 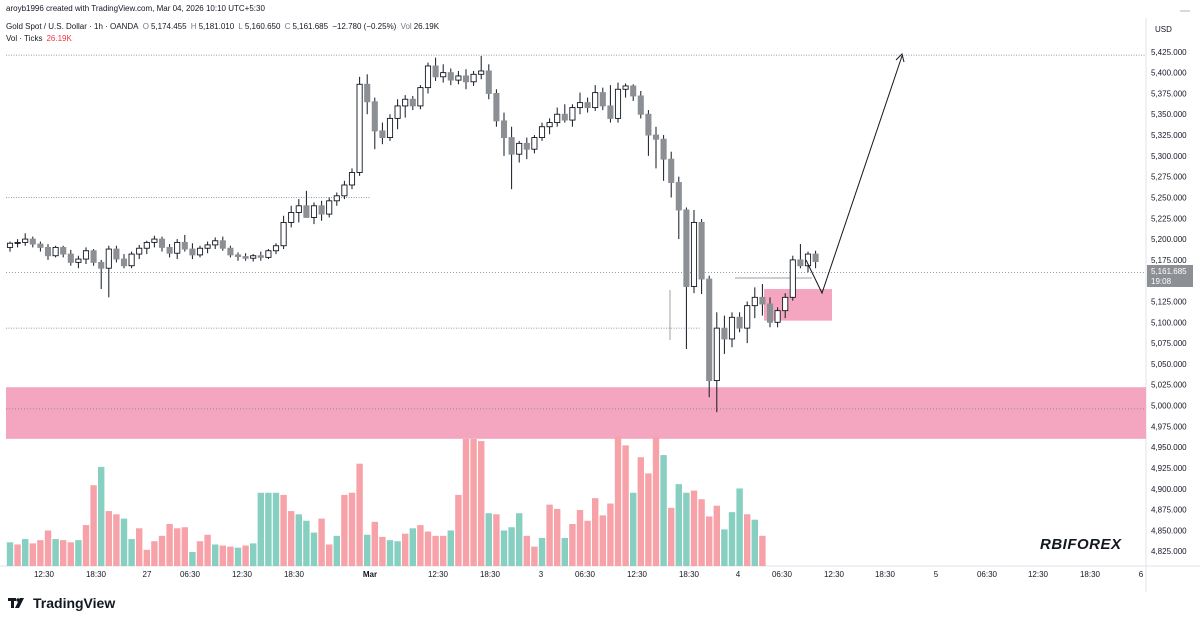 What do you see at coordinates (1169, 218) in the screenshot?
I see `y-tick-label: 5,225.000` at bounding box center [1169, 218].